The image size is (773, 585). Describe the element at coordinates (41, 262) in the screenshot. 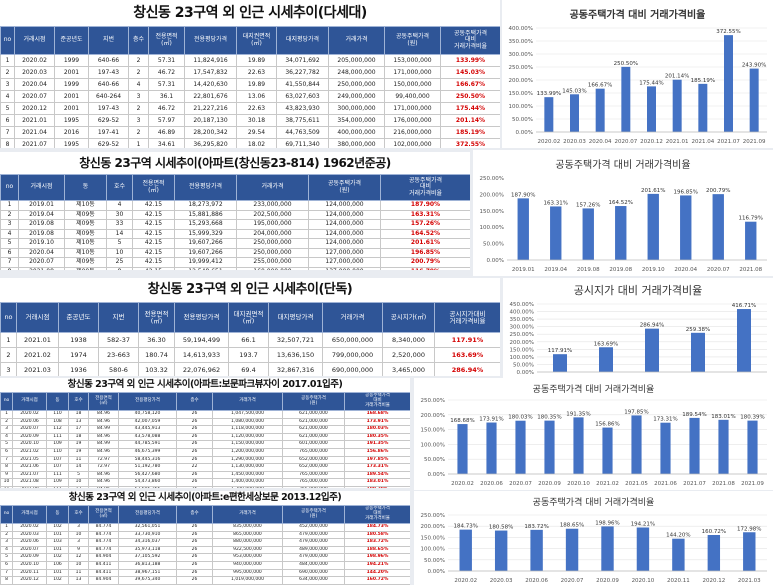

I see `table-cell: 2020.07` at that location.